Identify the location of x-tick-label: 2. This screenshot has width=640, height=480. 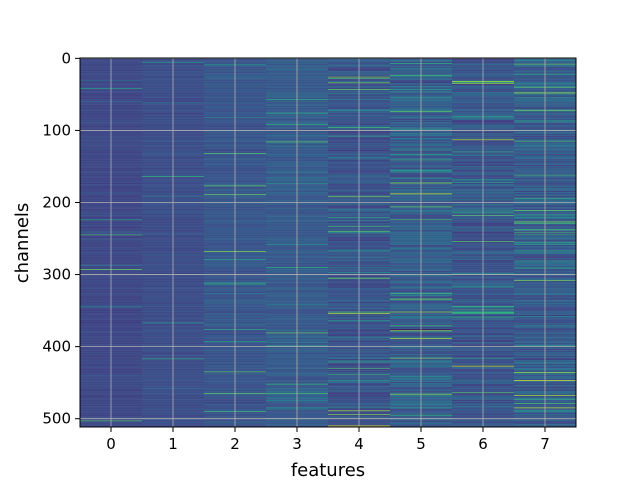
(235, 444).